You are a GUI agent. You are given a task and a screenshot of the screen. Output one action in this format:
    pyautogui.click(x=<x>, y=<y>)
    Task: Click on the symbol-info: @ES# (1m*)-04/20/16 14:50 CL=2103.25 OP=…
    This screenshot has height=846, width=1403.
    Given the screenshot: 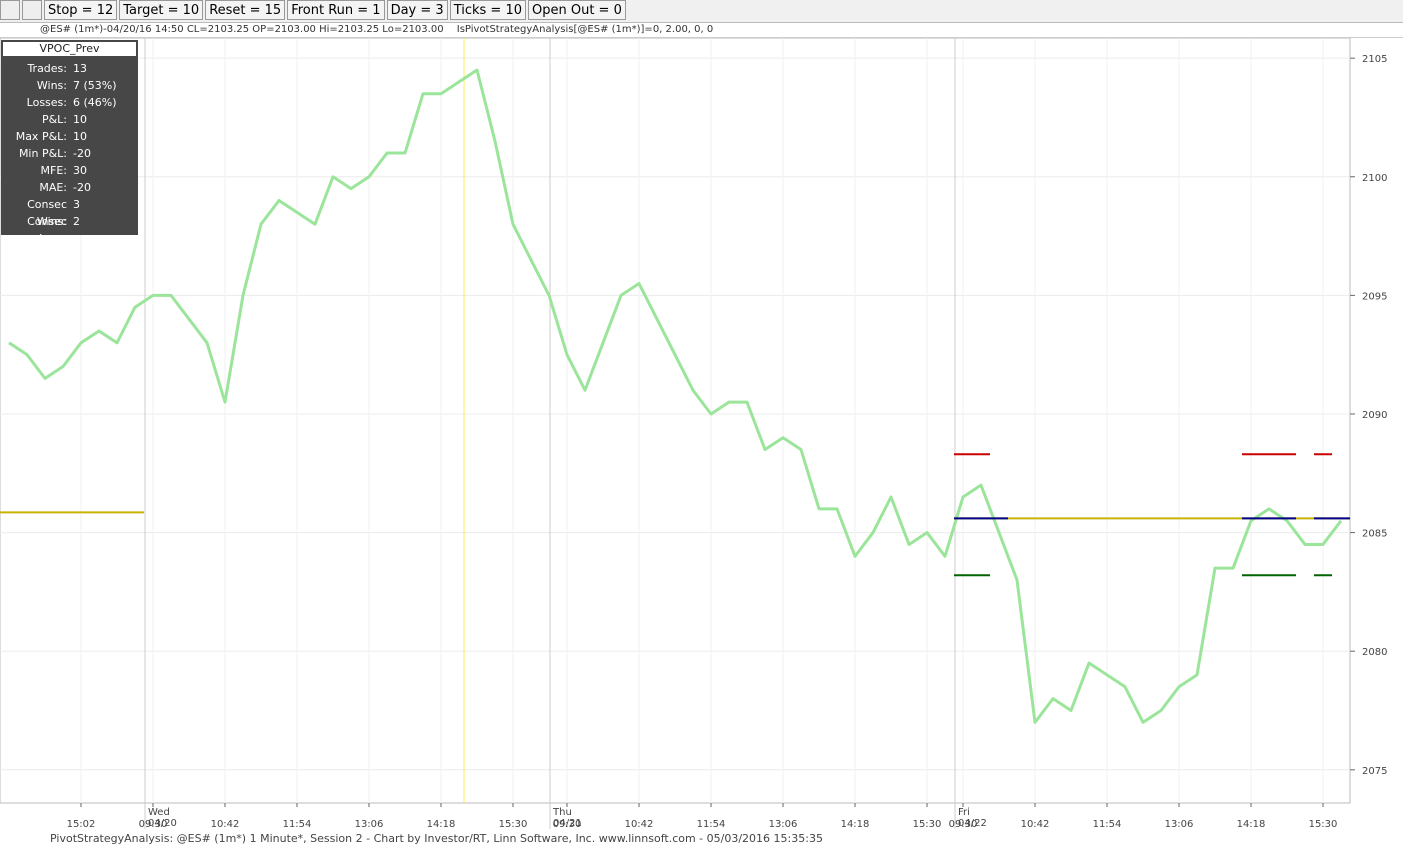 What is the action you would take?
    pyautogui.click(x=242, y=29)
    